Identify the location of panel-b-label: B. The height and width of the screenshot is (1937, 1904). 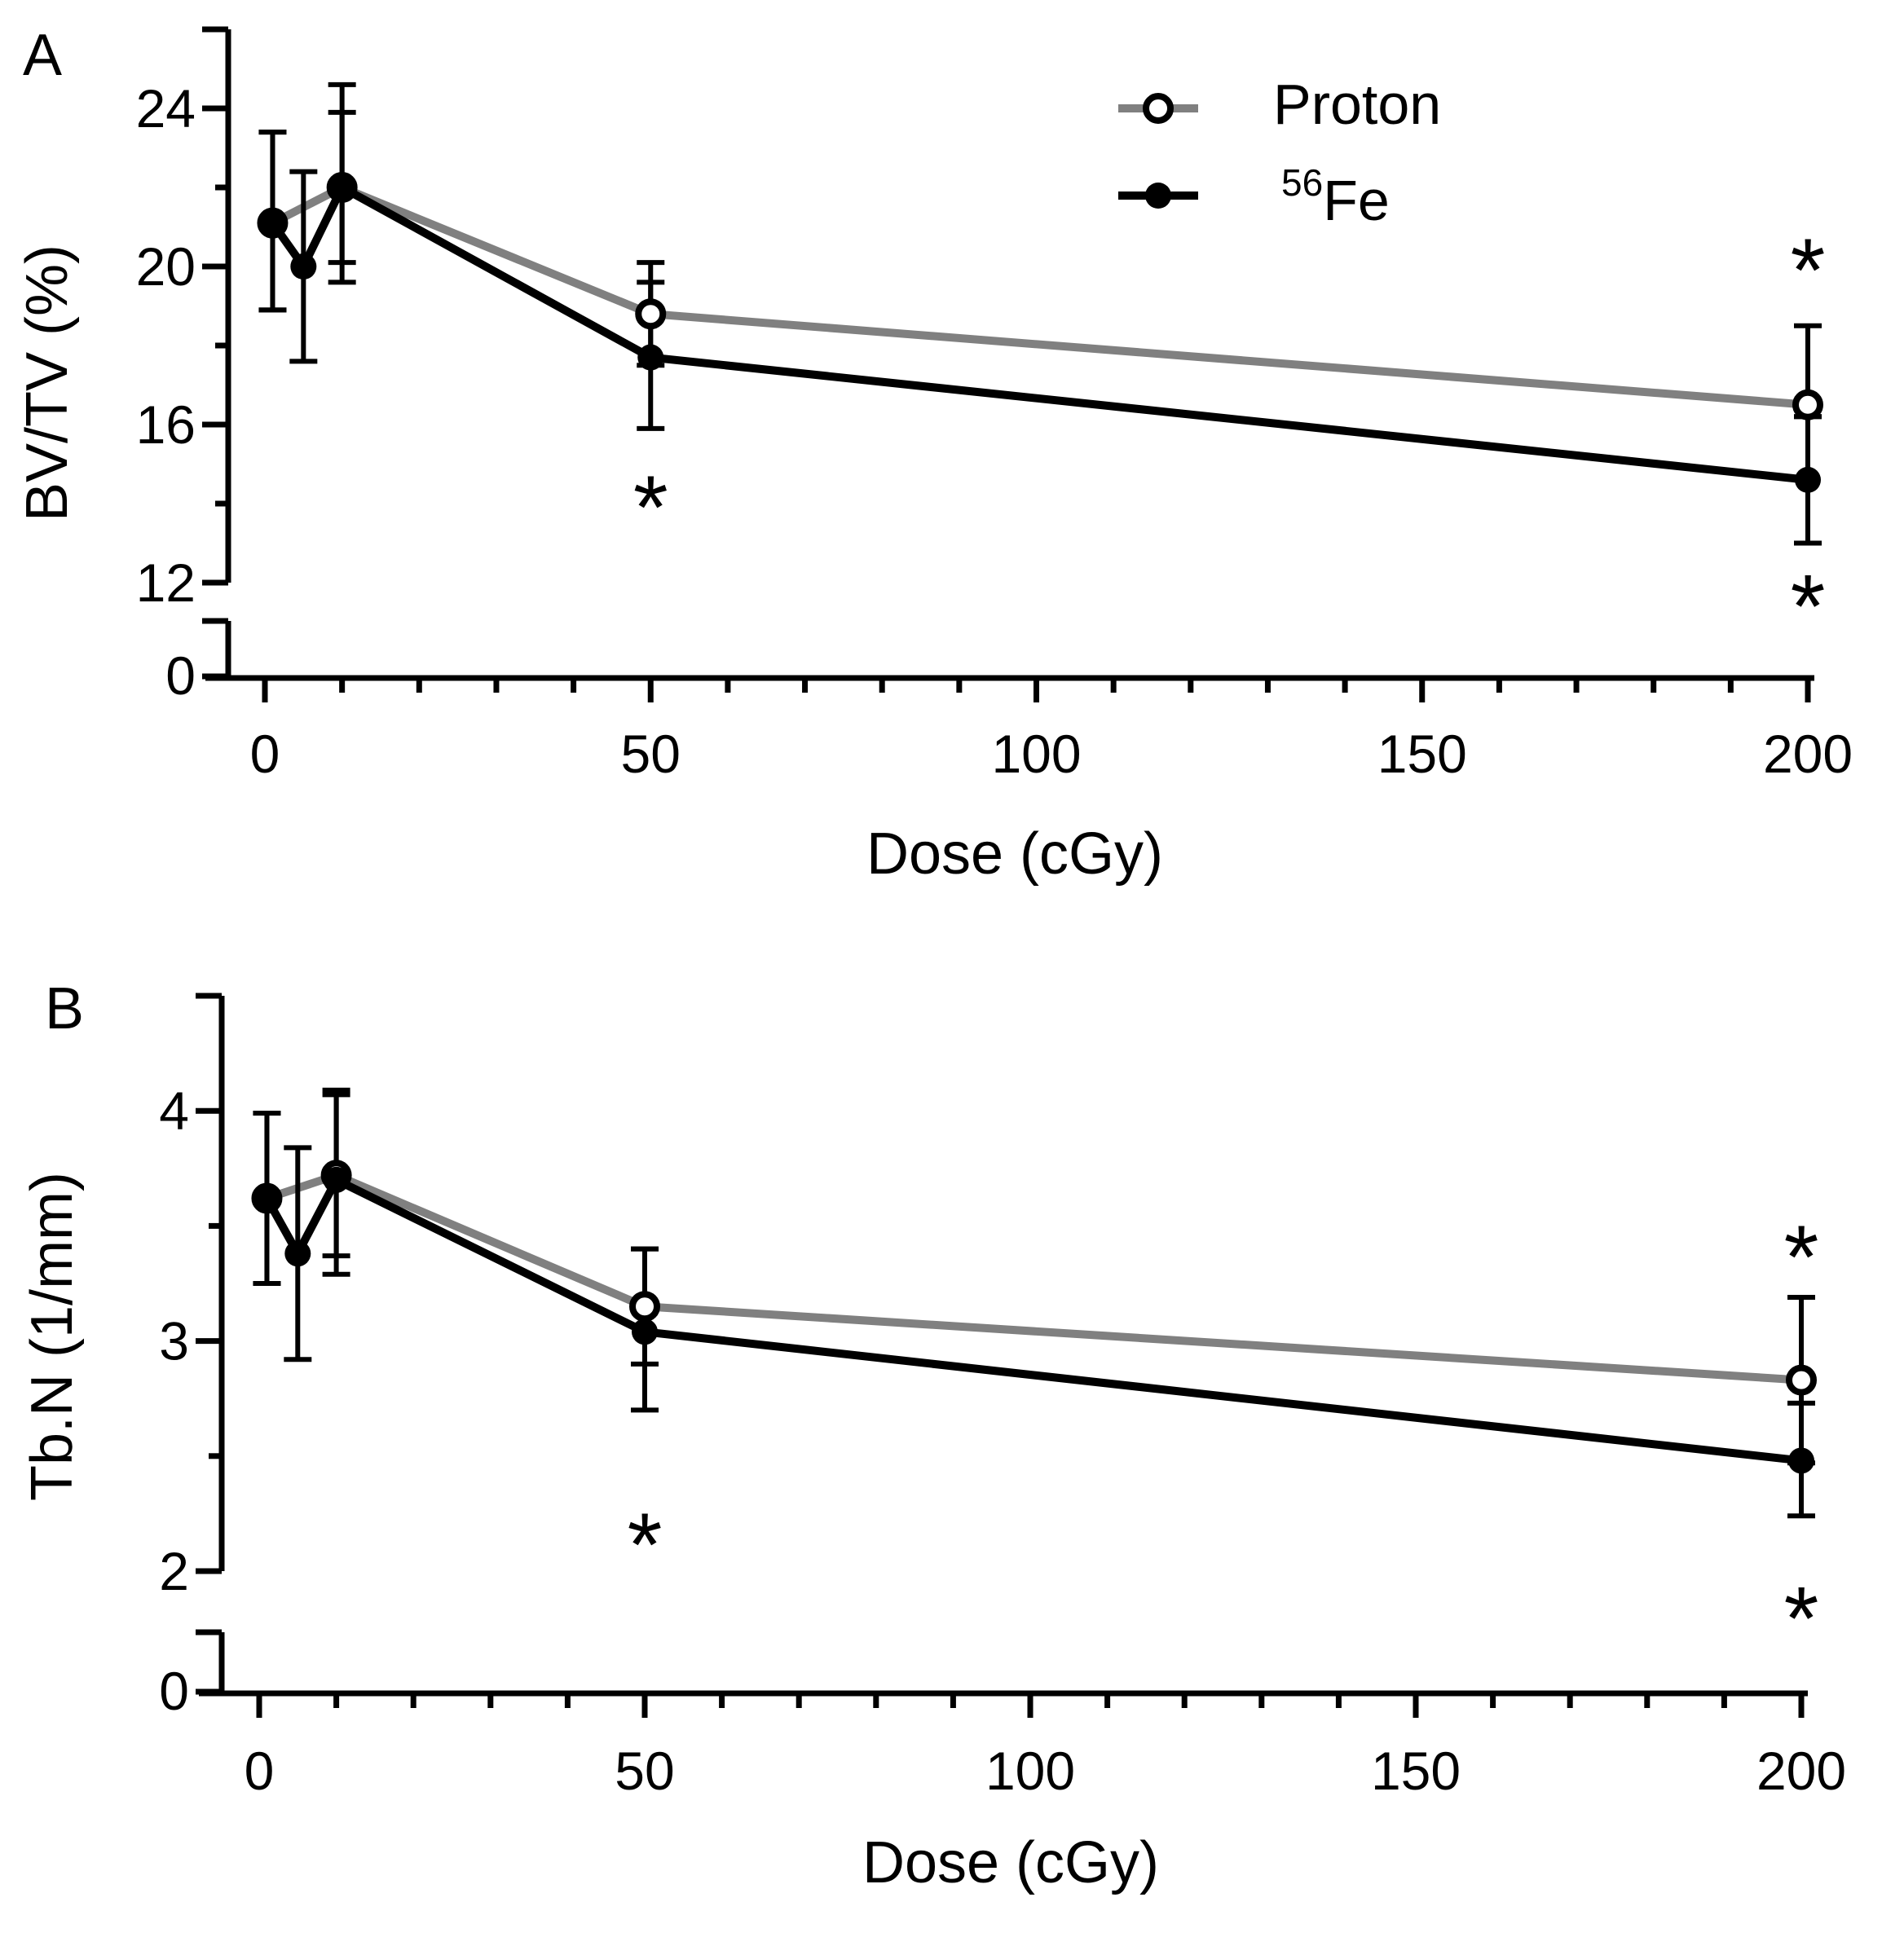
(64, 1008).